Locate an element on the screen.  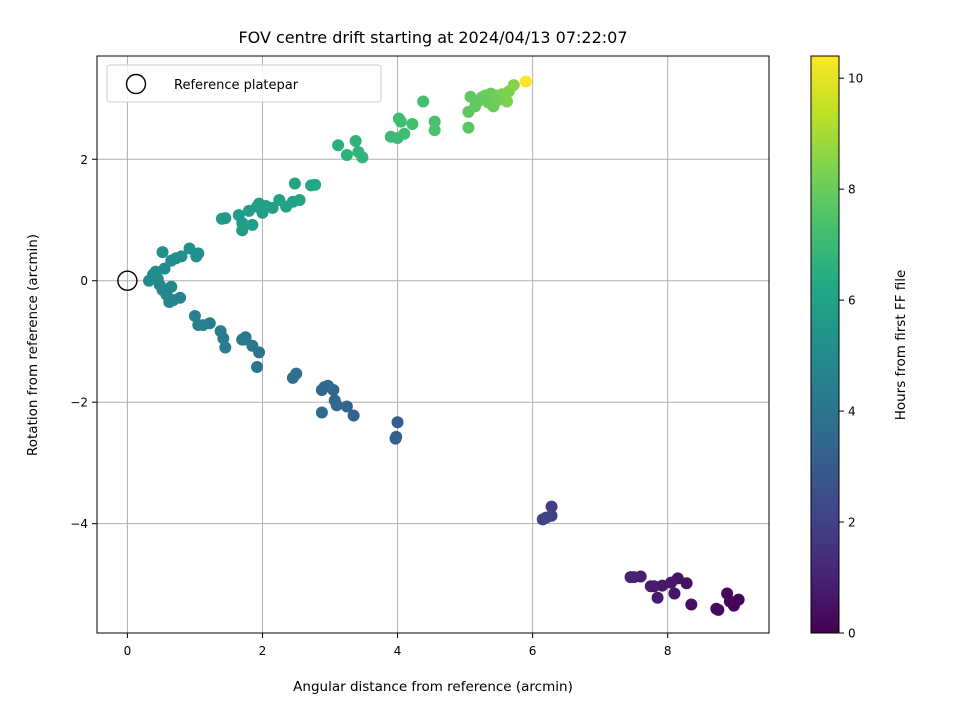
y-tick-label: −2 is located at coordinates (79, 403).